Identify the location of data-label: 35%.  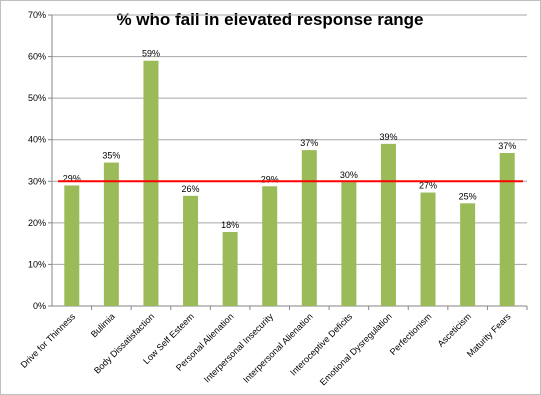
(111, 156).